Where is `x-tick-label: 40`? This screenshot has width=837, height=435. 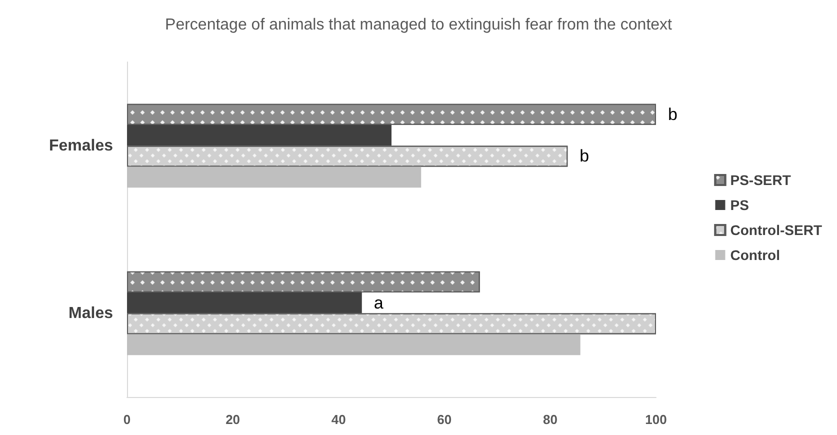
x-tick-label: 40 is located at coordinates (338, 419).